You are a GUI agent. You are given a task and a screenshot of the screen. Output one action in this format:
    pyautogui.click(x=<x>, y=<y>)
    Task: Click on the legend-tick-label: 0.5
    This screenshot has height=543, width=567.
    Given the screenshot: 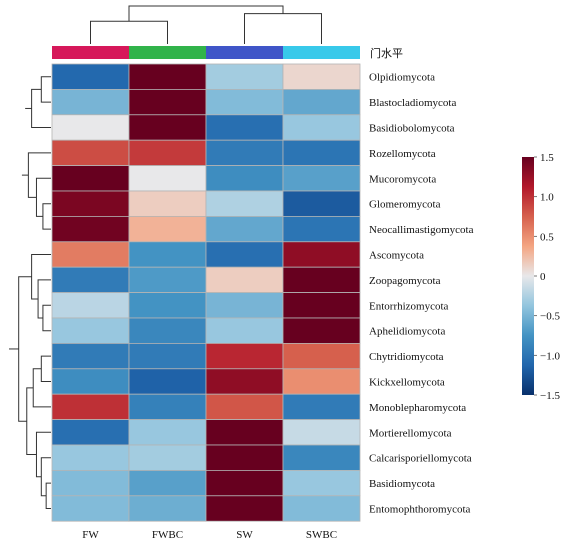 What is the action you would take?
    pyautogui.click(x=547, y=237)
    